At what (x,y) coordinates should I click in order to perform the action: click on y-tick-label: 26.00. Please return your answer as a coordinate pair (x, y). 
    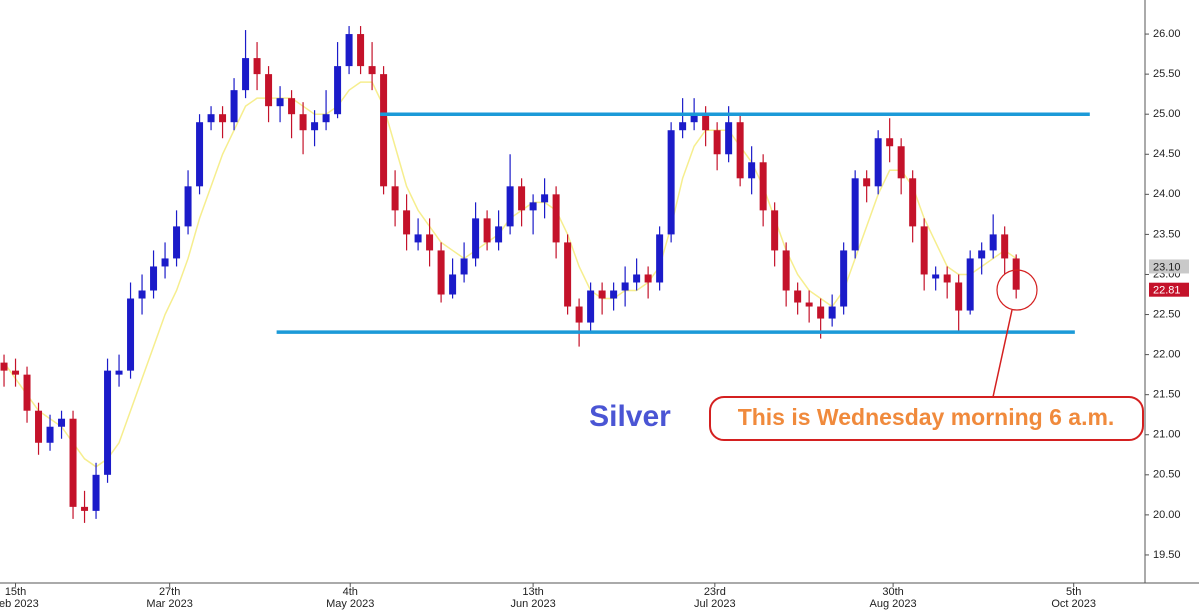
    Looking at the image, I should click on (1167, 34).